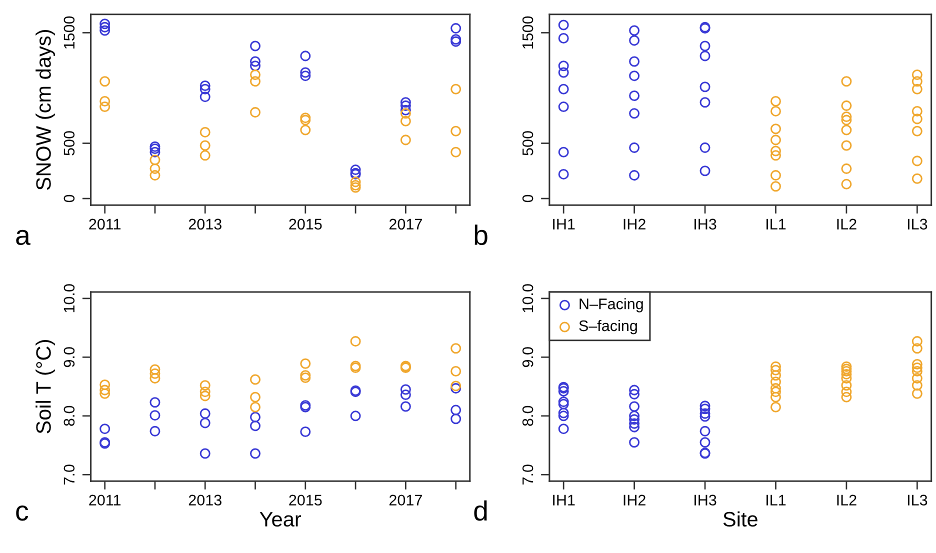  What do you see at coordinates (46, 387) in the screenshot?
I see `y-axis-title: Soil T (°C)` at bounding box center [46, 387].